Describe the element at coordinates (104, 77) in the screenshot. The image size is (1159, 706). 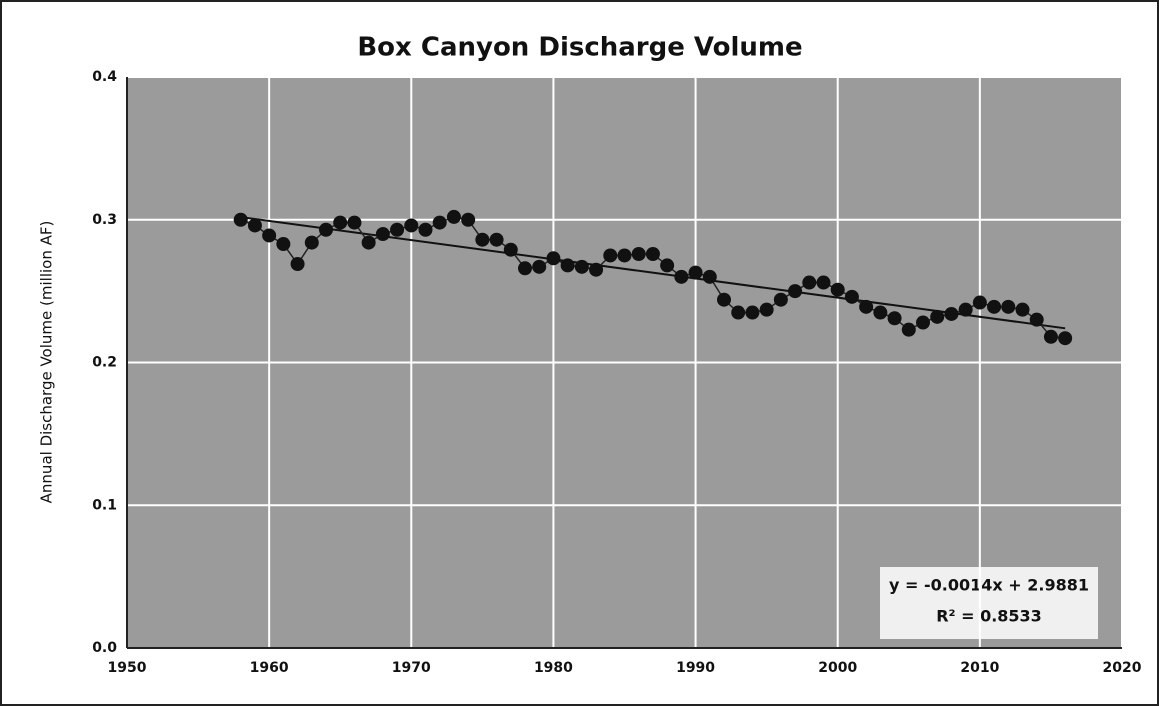
I see `y-tick-label: 0.4` at that location.